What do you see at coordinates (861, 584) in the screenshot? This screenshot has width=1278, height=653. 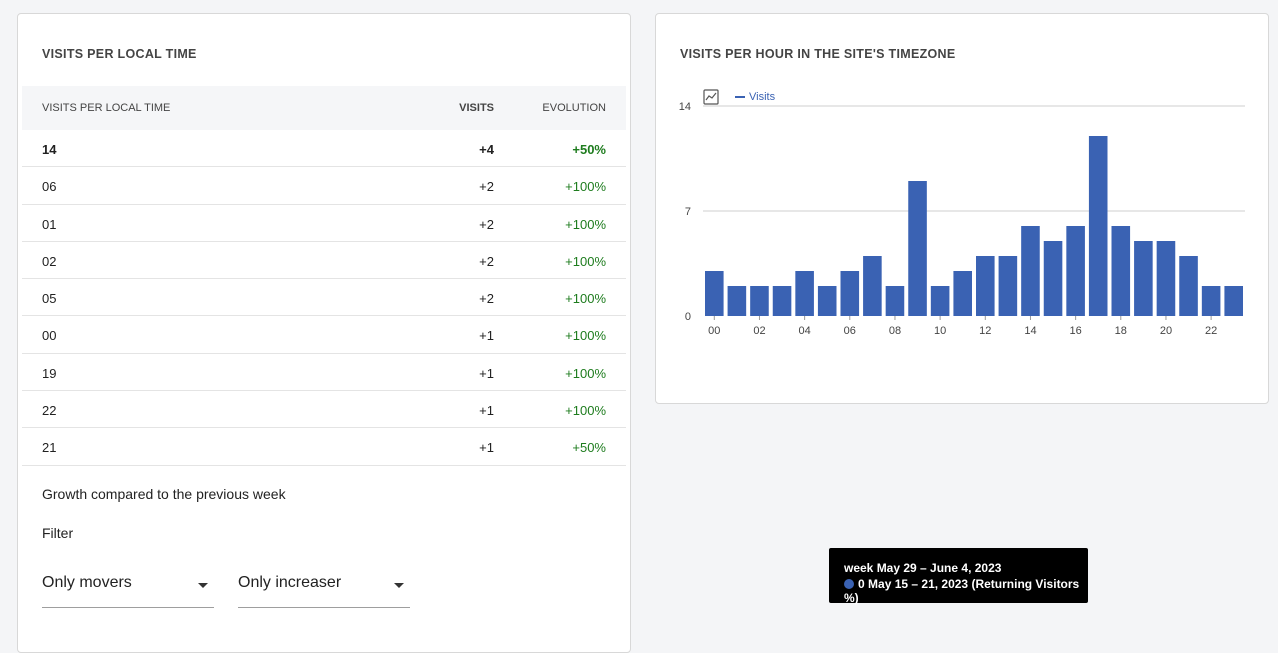 I see `tooltip-value: 0` at bounding box center [861, 584].